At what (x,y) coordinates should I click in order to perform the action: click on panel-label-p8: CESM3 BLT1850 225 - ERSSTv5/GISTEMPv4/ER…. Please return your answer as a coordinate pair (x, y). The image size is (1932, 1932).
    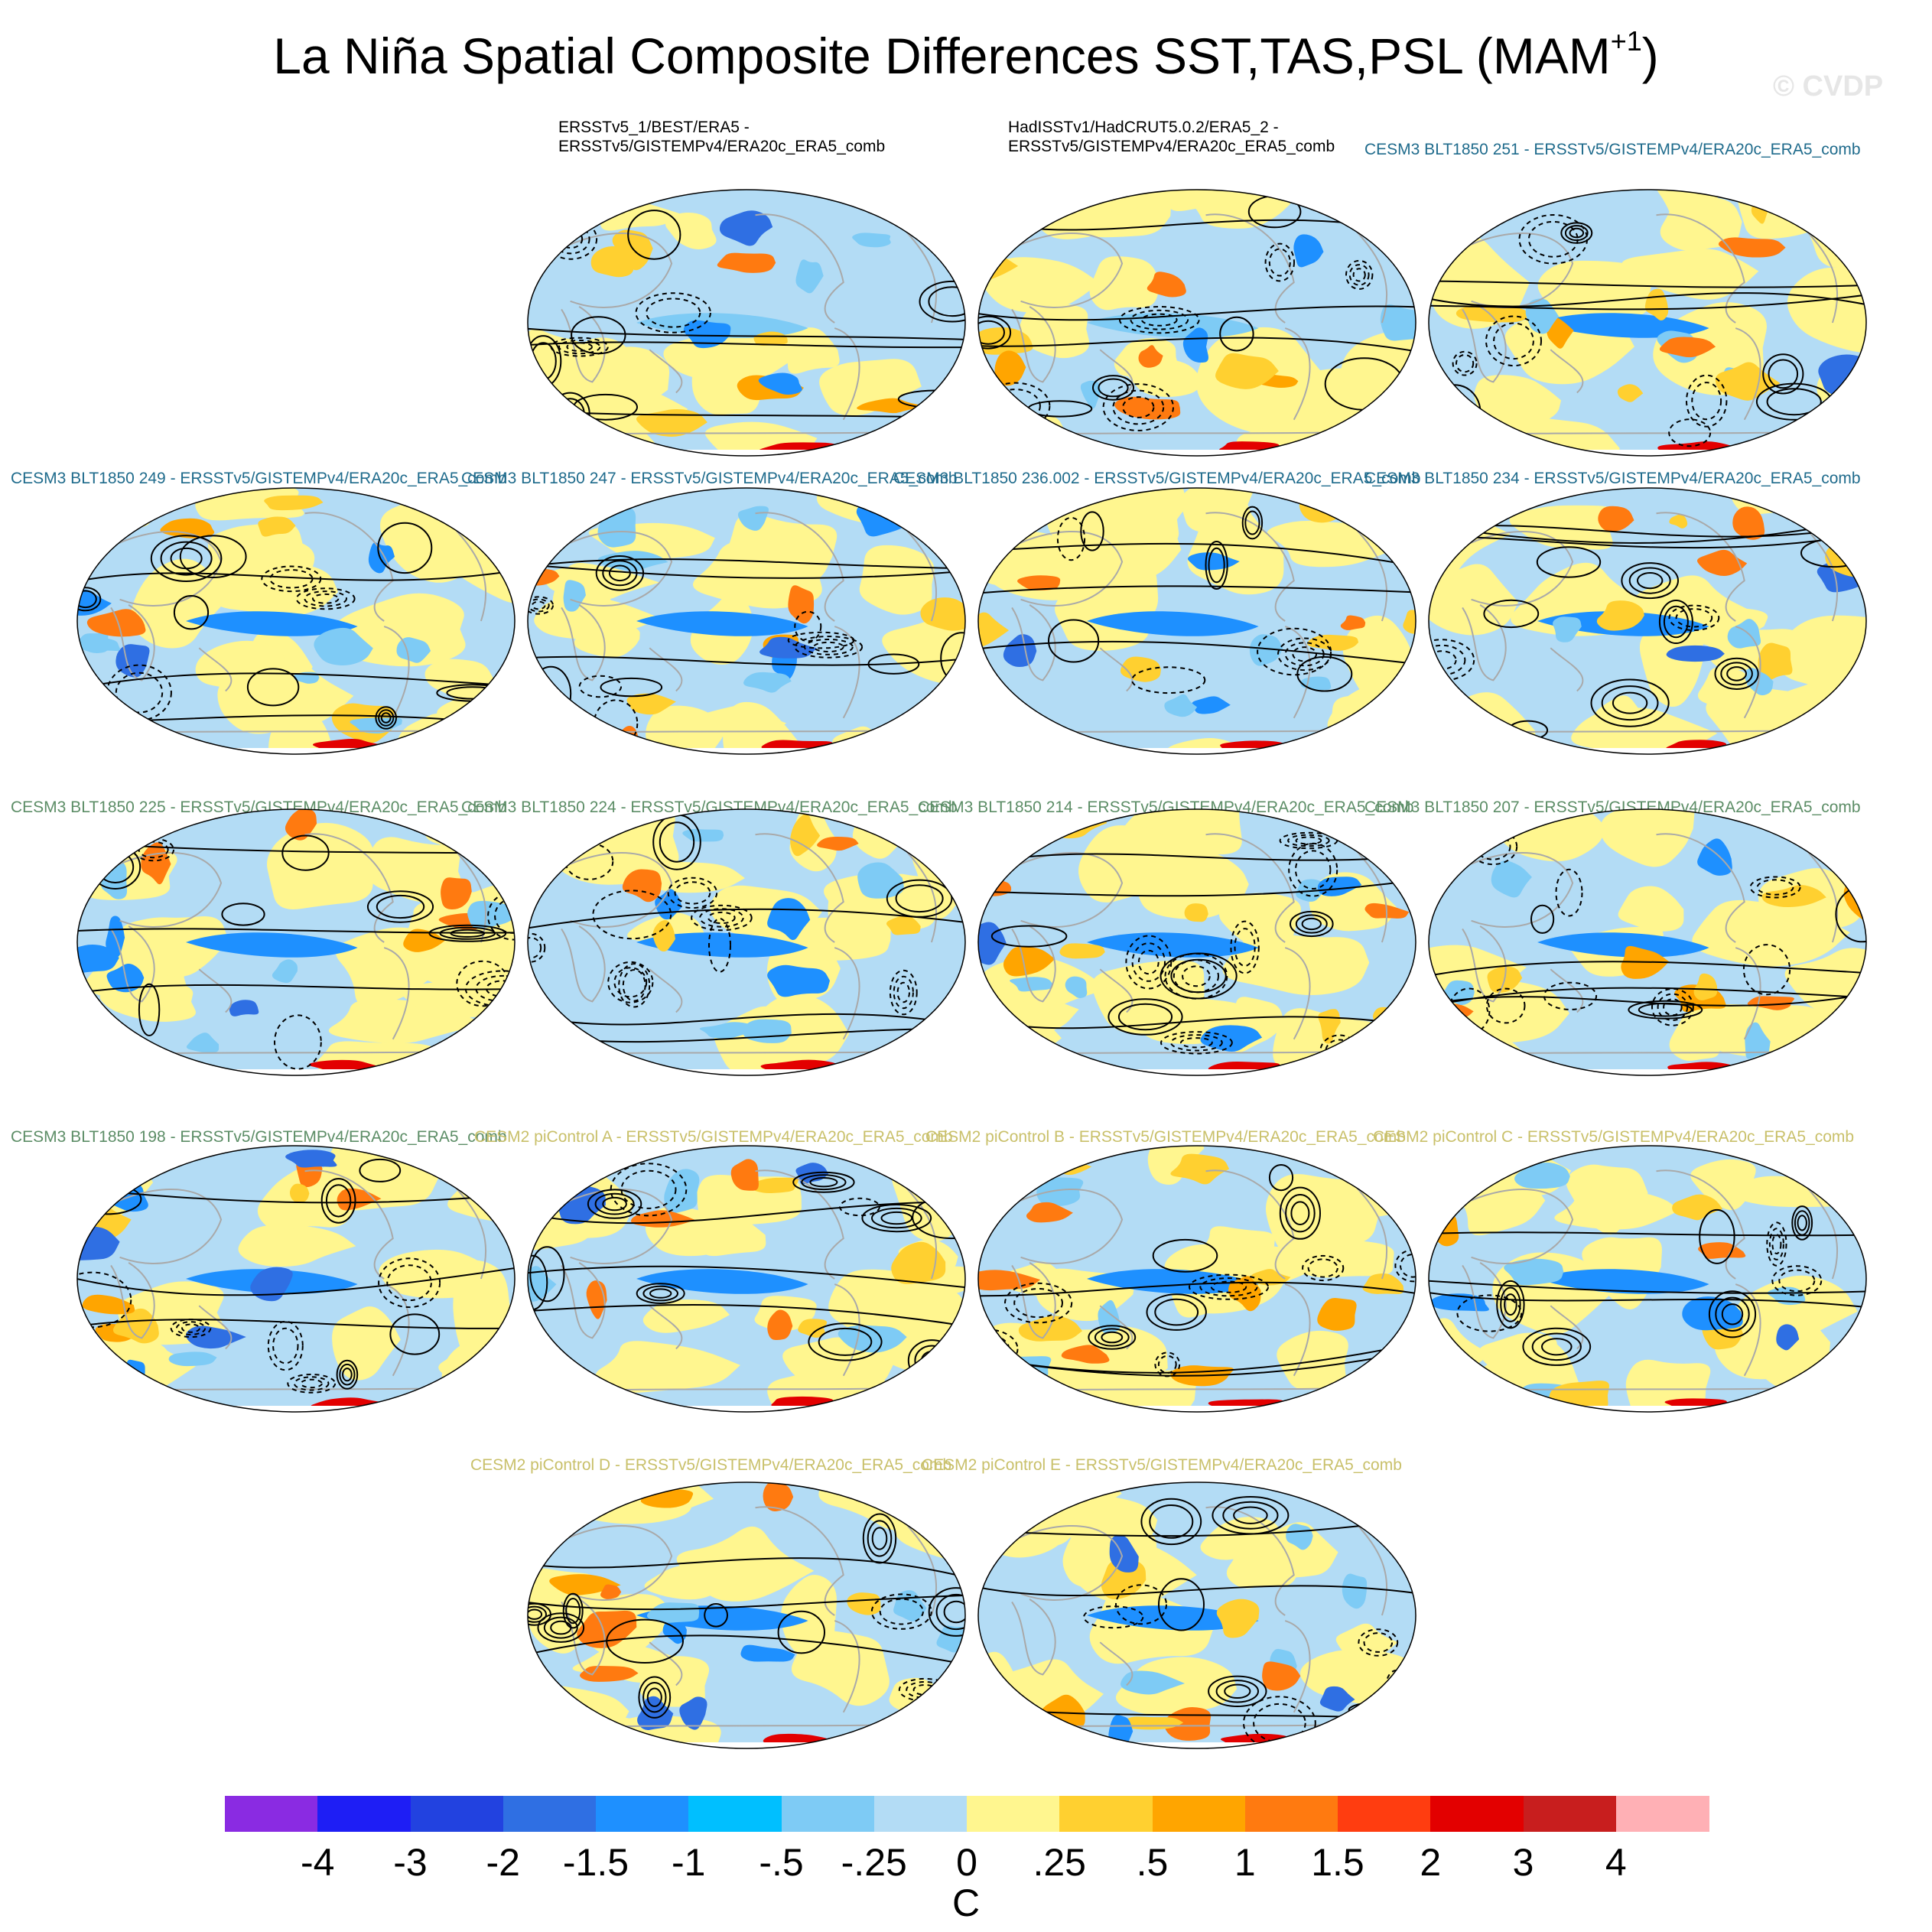
    Looking at the image, I should click on (259, 807).